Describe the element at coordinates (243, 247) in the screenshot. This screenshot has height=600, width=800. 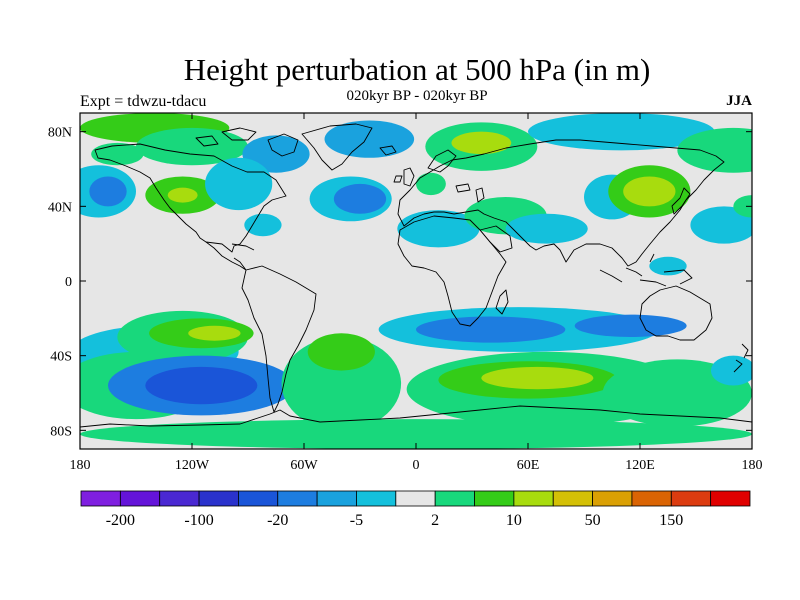
I see `coastline-cuba` at that location.